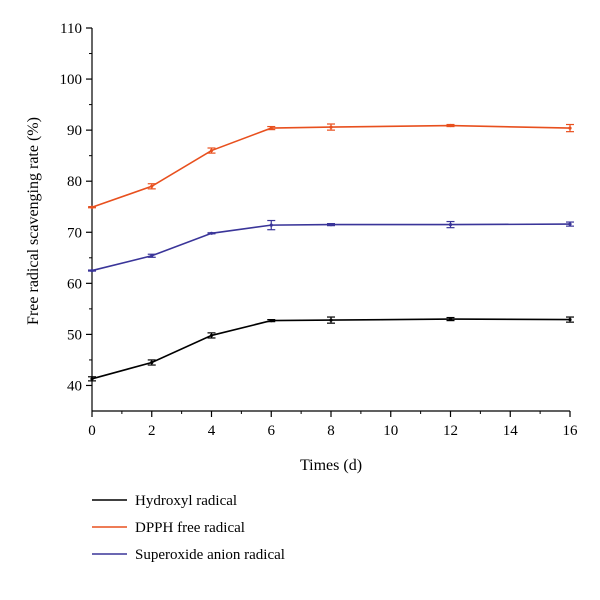  What do you see at coordinates (450, 431) in the screenshot?
I see `x-tick-label: 12` at bounding box center [450, 431].